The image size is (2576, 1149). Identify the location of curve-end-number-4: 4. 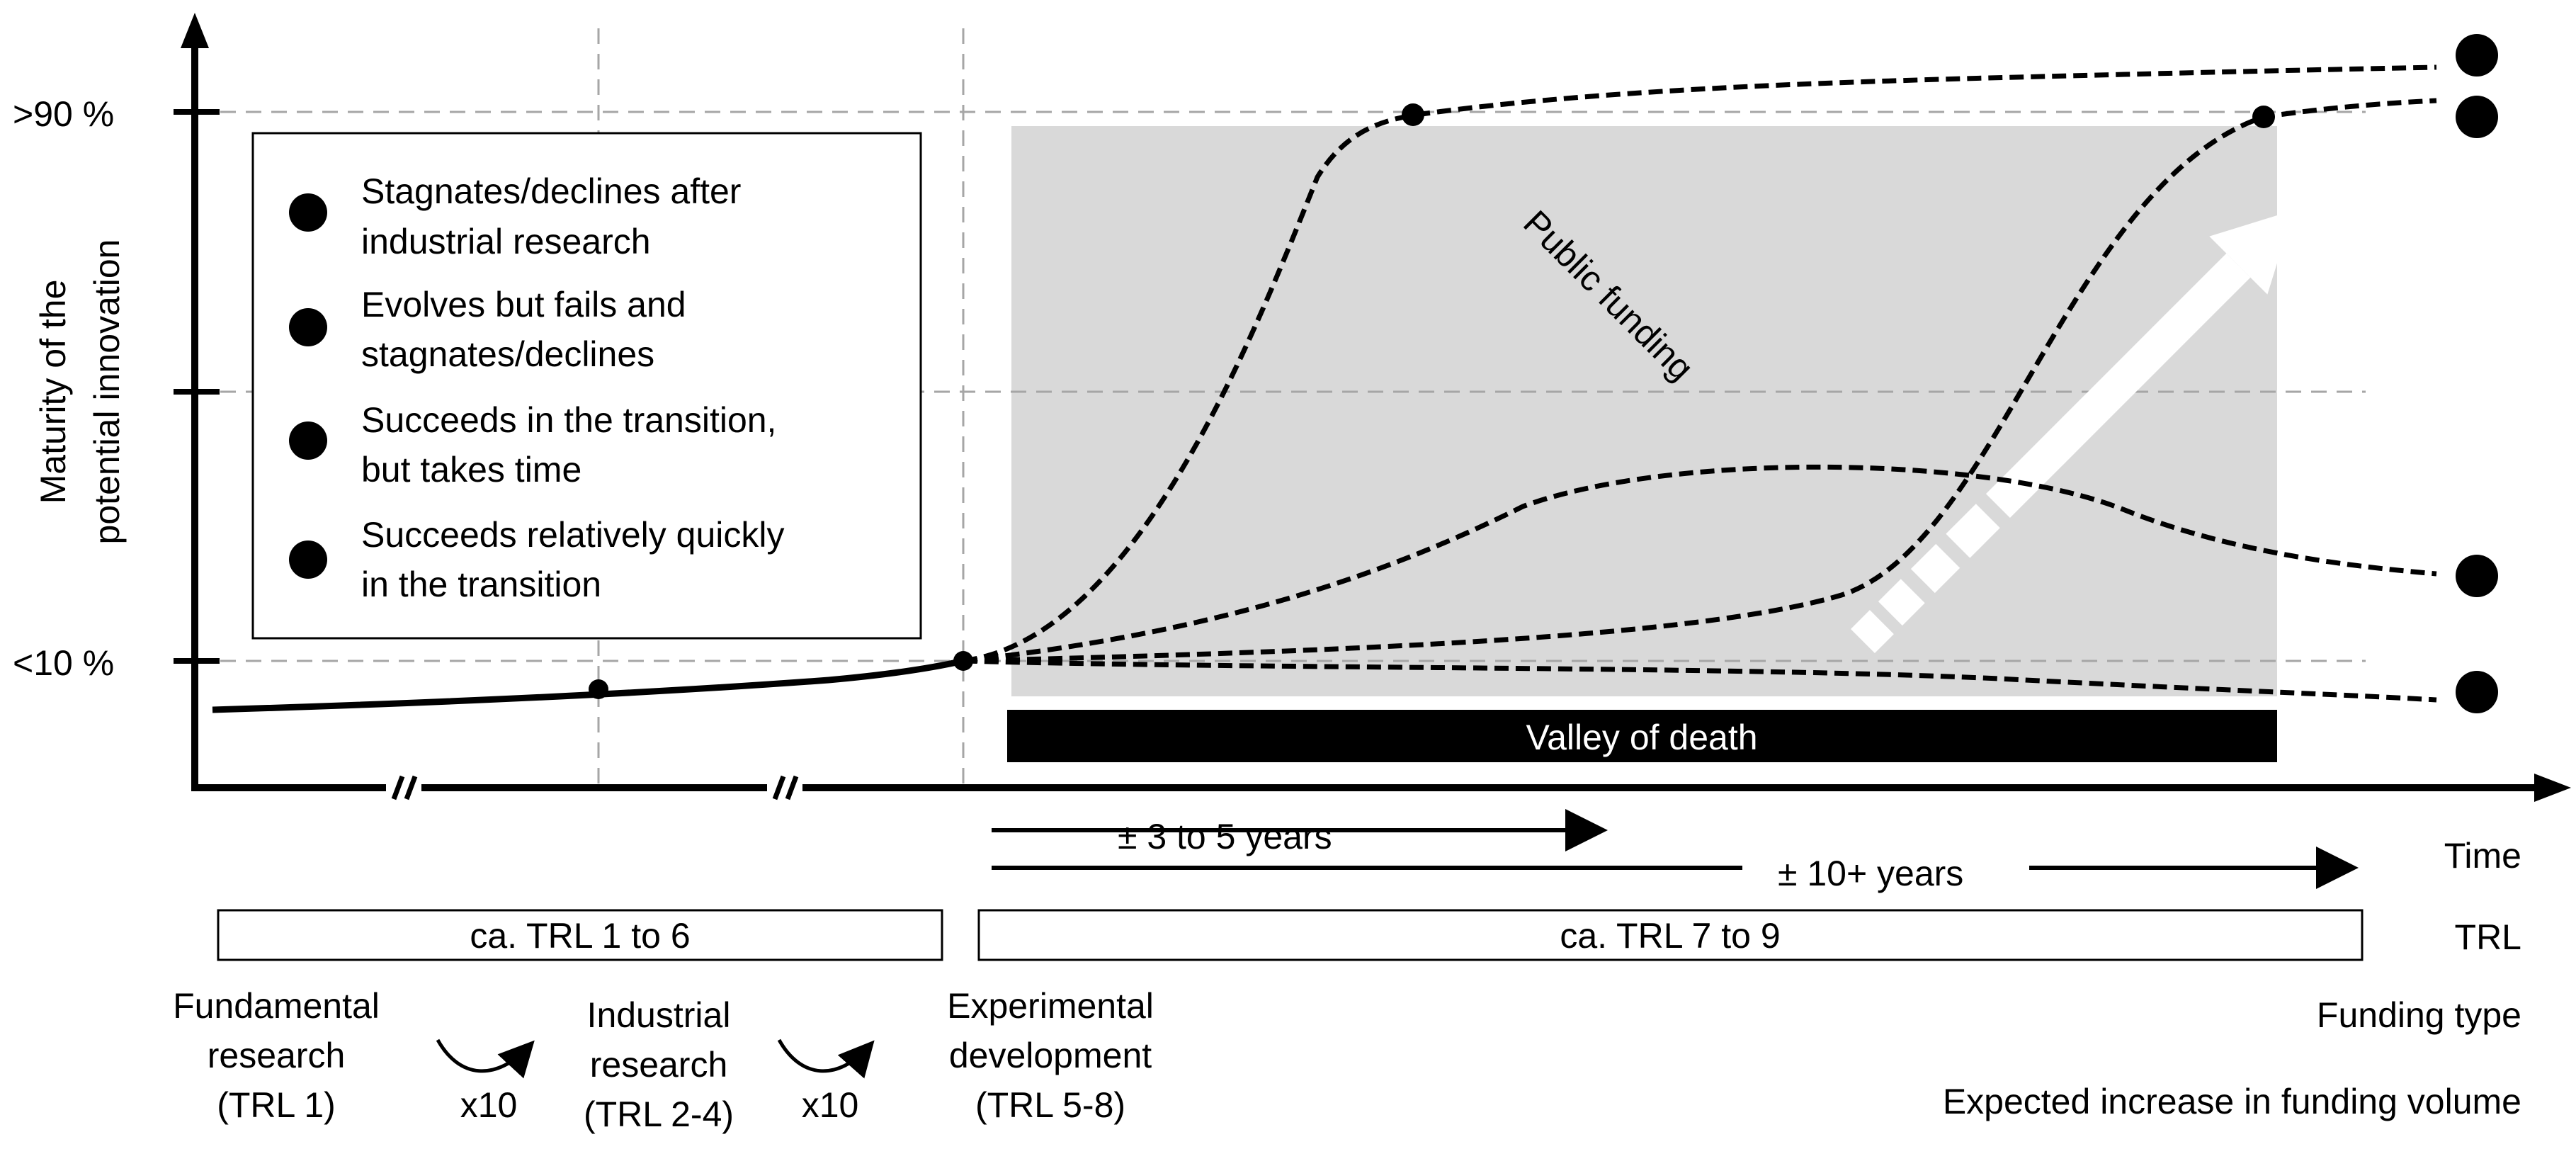
(2477, 56).